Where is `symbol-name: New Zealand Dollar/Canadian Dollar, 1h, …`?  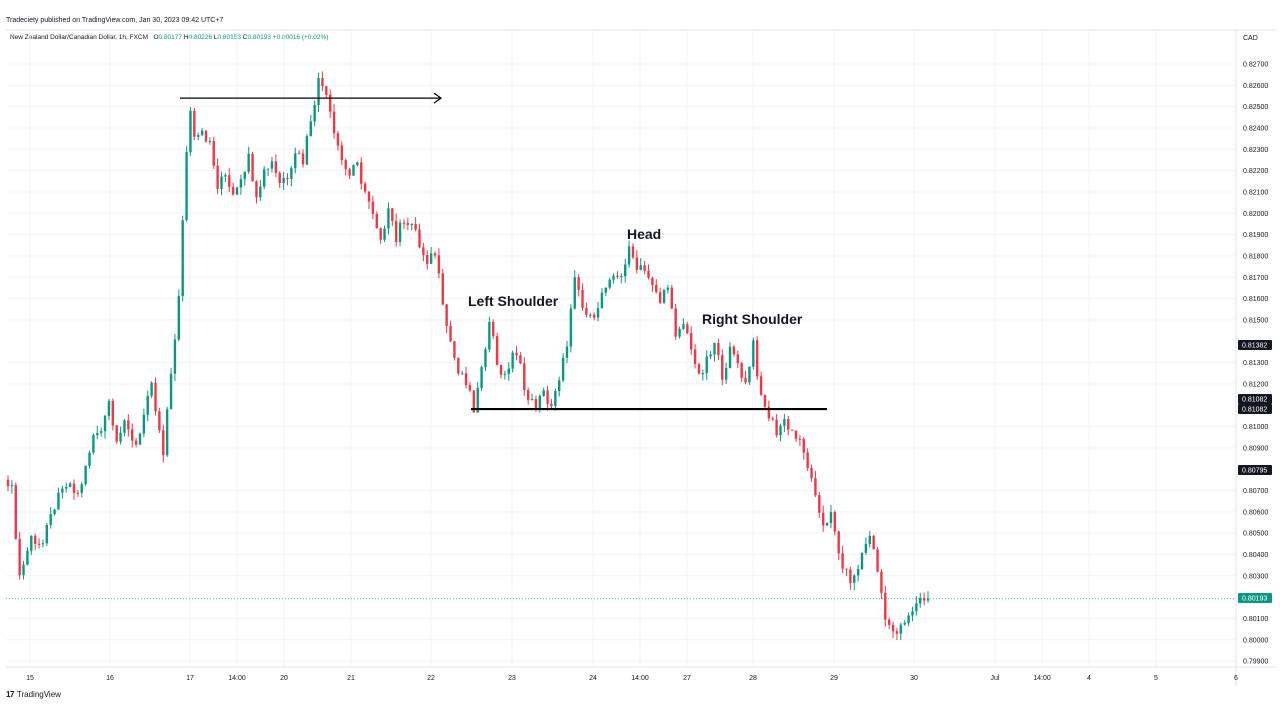 symbol-name: New Zealand Dollar/Canadian Dollar, 1h, … is located at coordinates (79, 37).